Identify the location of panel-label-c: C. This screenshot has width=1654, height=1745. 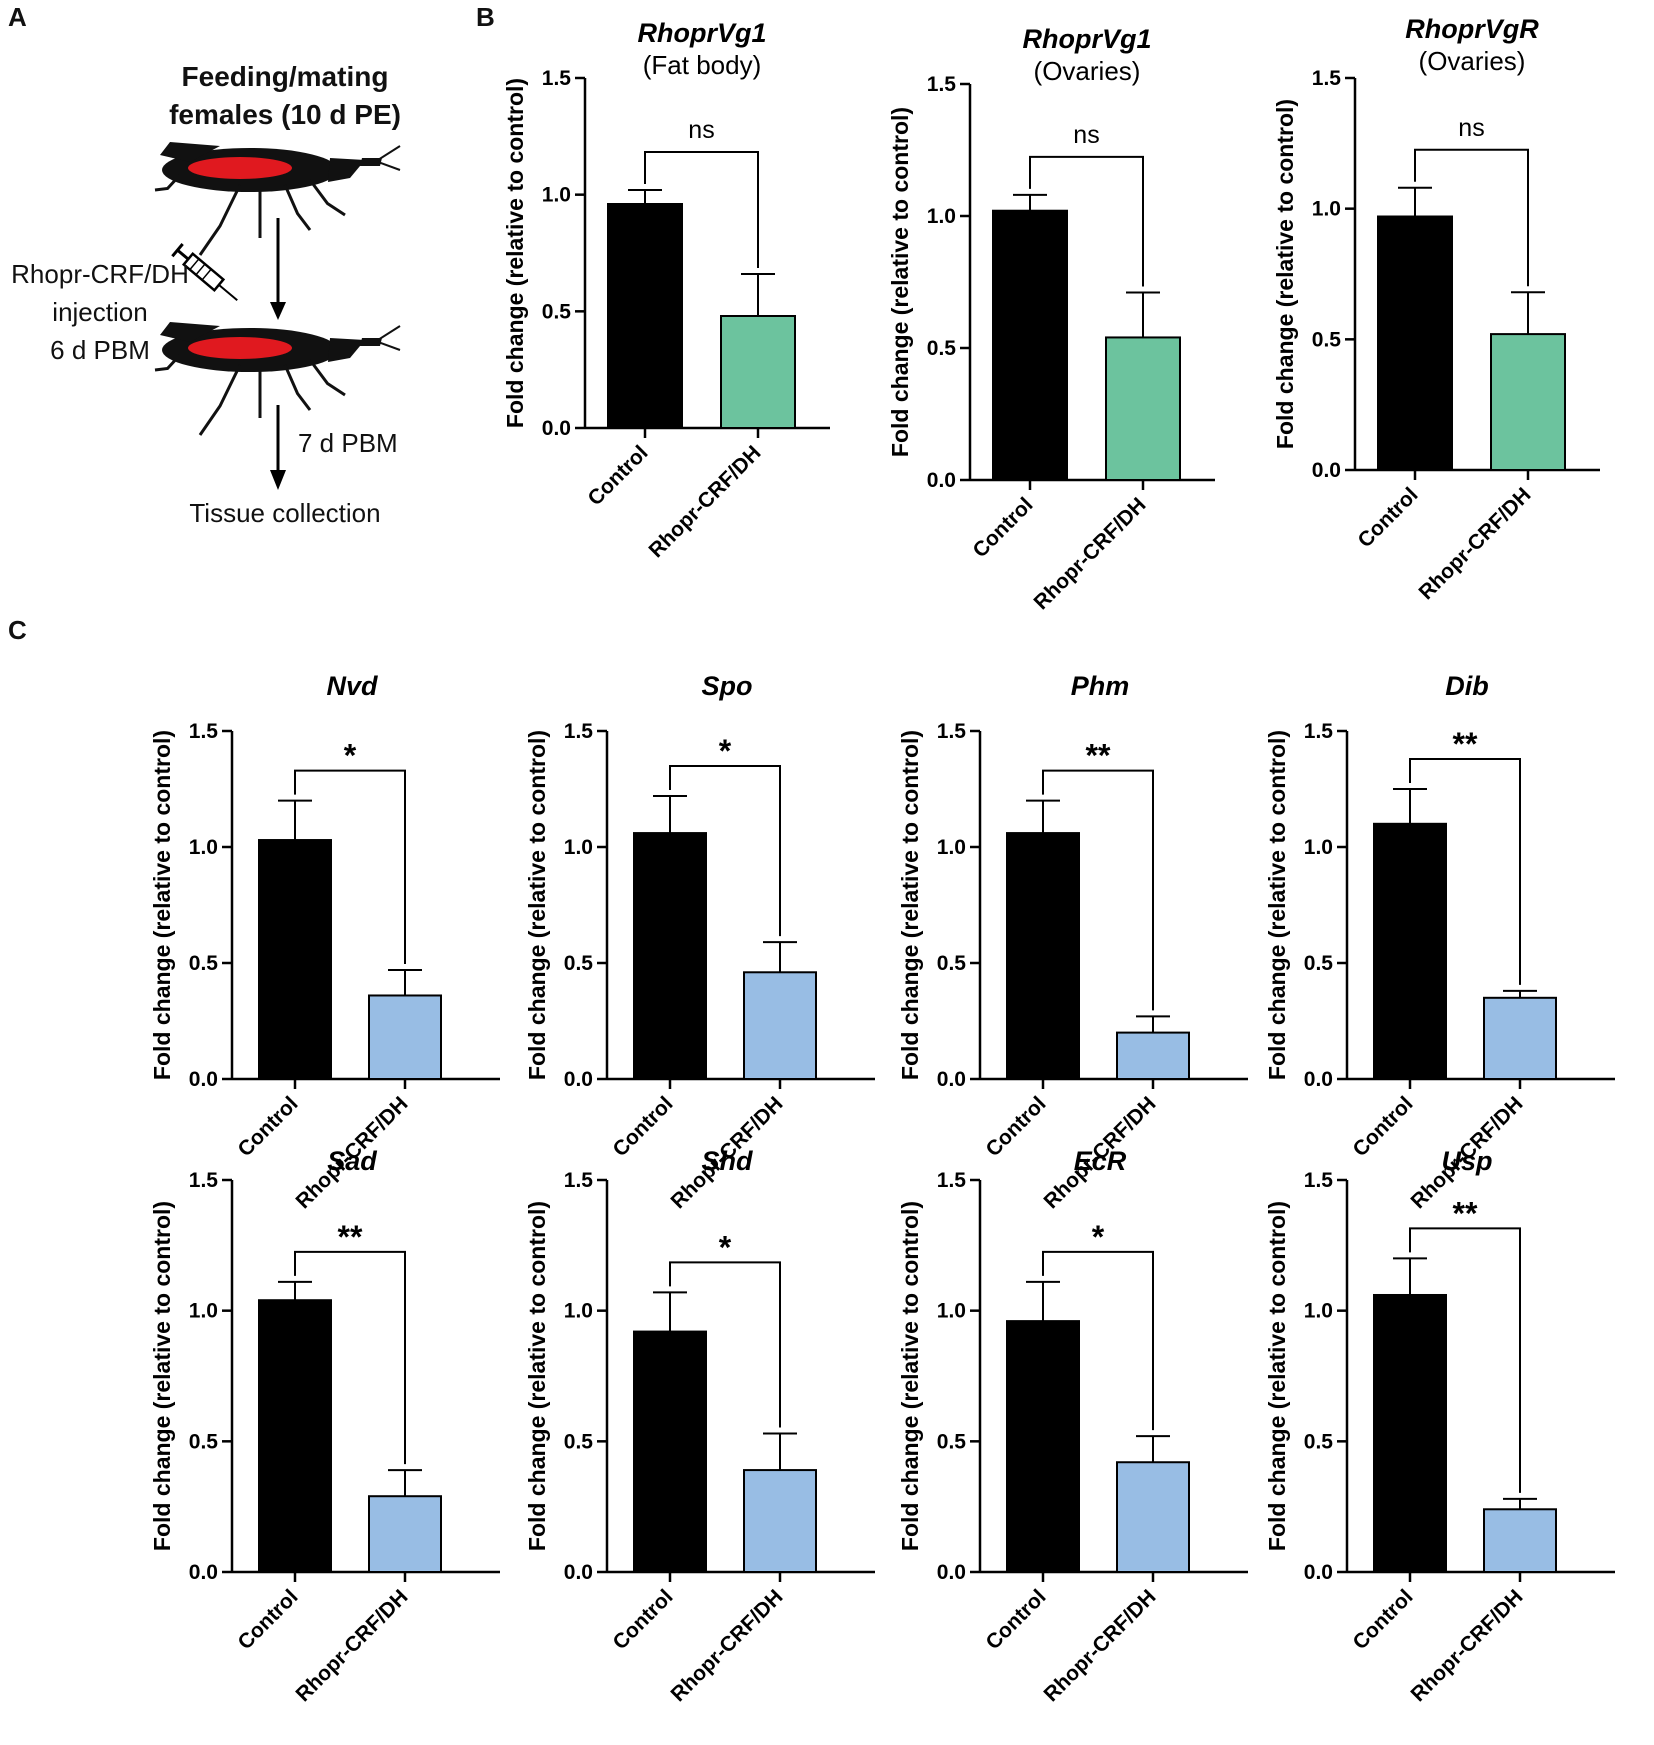
(17, 630).